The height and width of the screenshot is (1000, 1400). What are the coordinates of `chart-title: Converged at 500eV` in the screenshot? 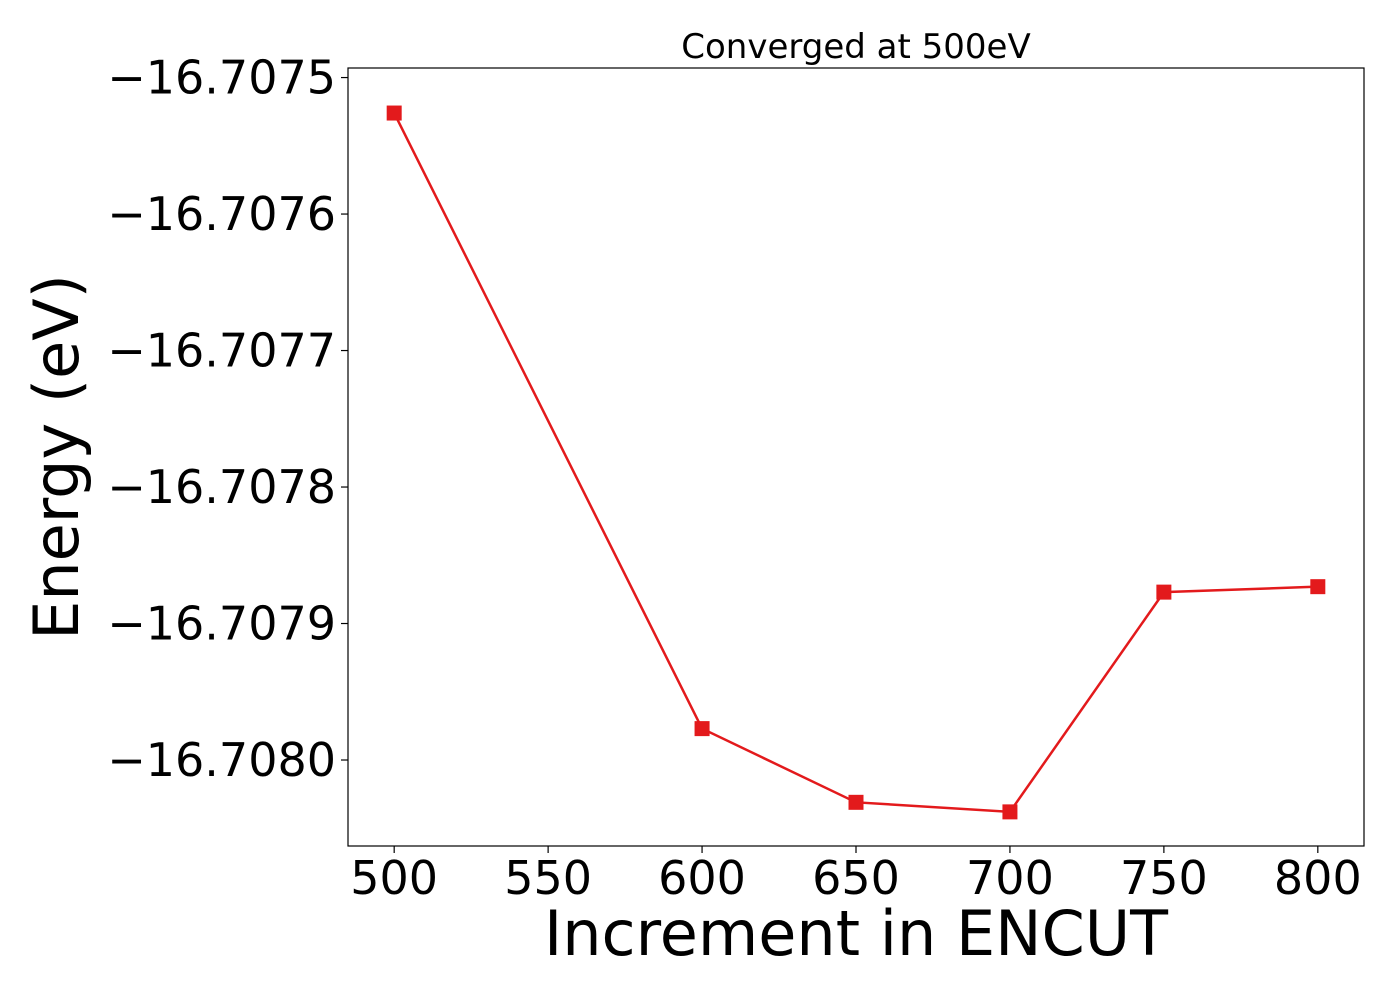 It's located at (855, 47).